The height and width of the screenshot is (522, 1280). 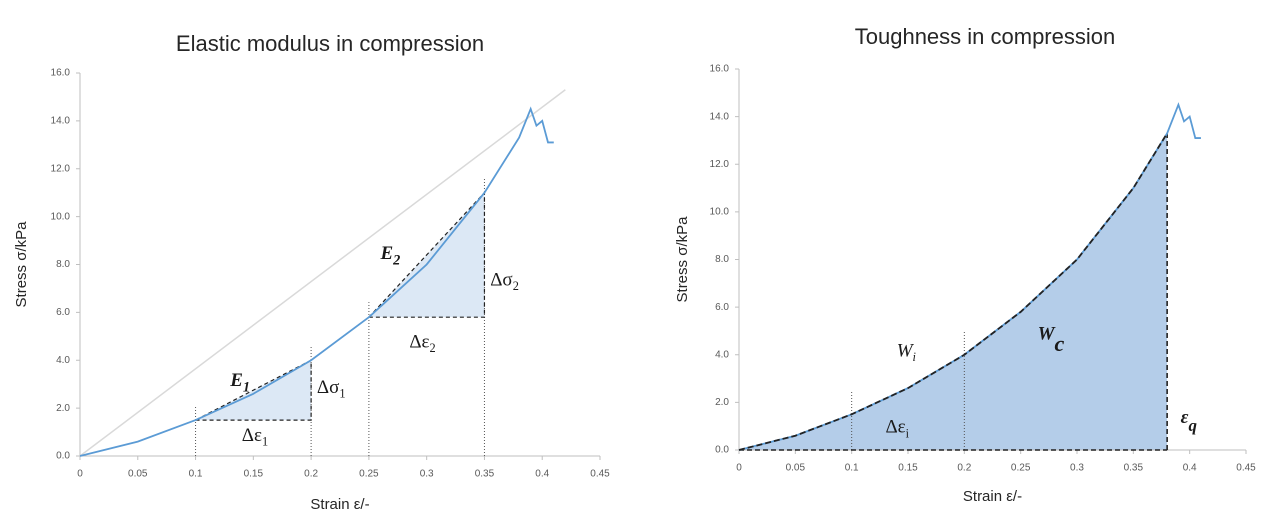 I want to click on annotation: εq, so click(x=1189, y=420).